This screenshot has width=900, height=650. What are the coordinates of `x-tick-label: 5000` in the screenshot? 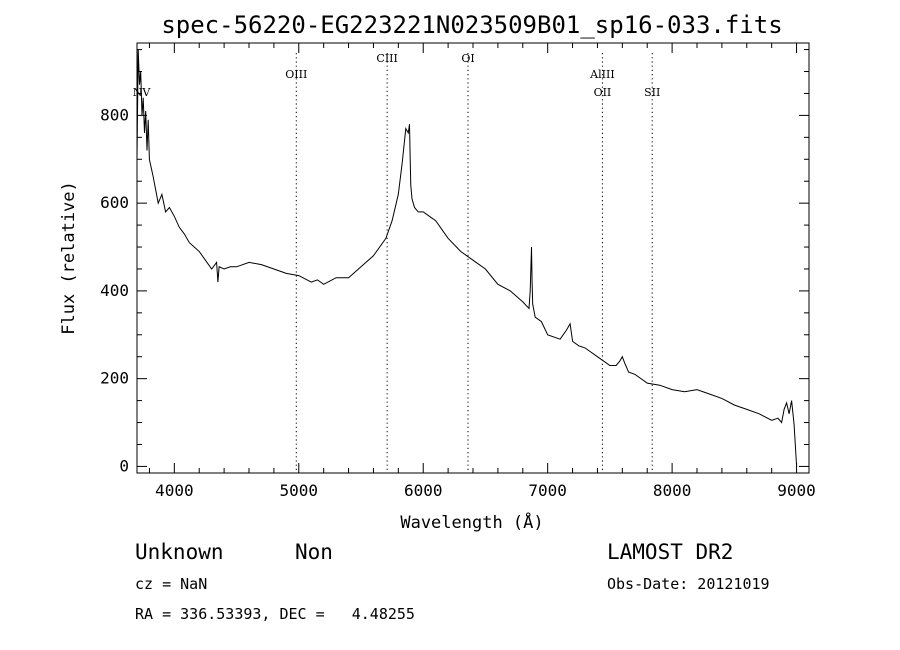 It's located at (299, 490).